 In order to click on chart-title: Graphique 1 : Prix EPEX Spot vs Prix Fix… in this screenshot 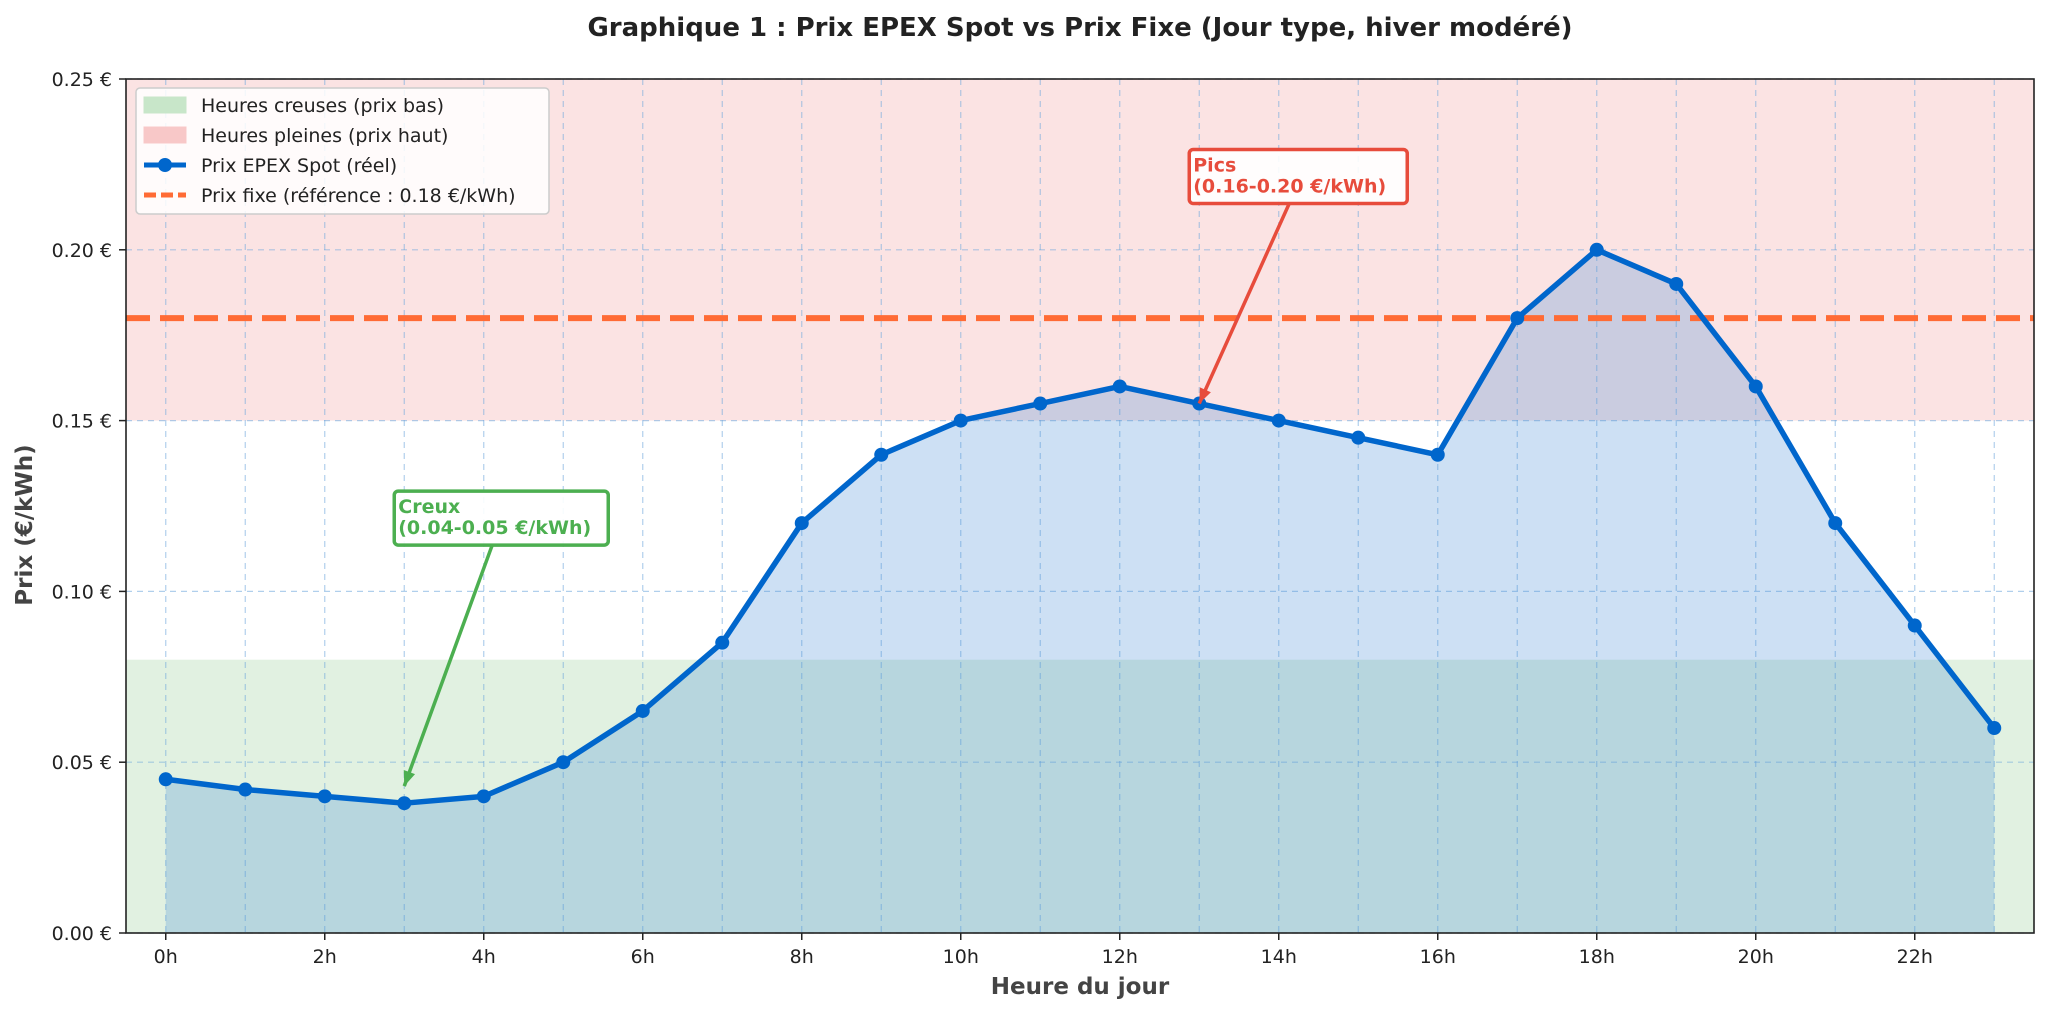, I will do `click(1079, 28)`.